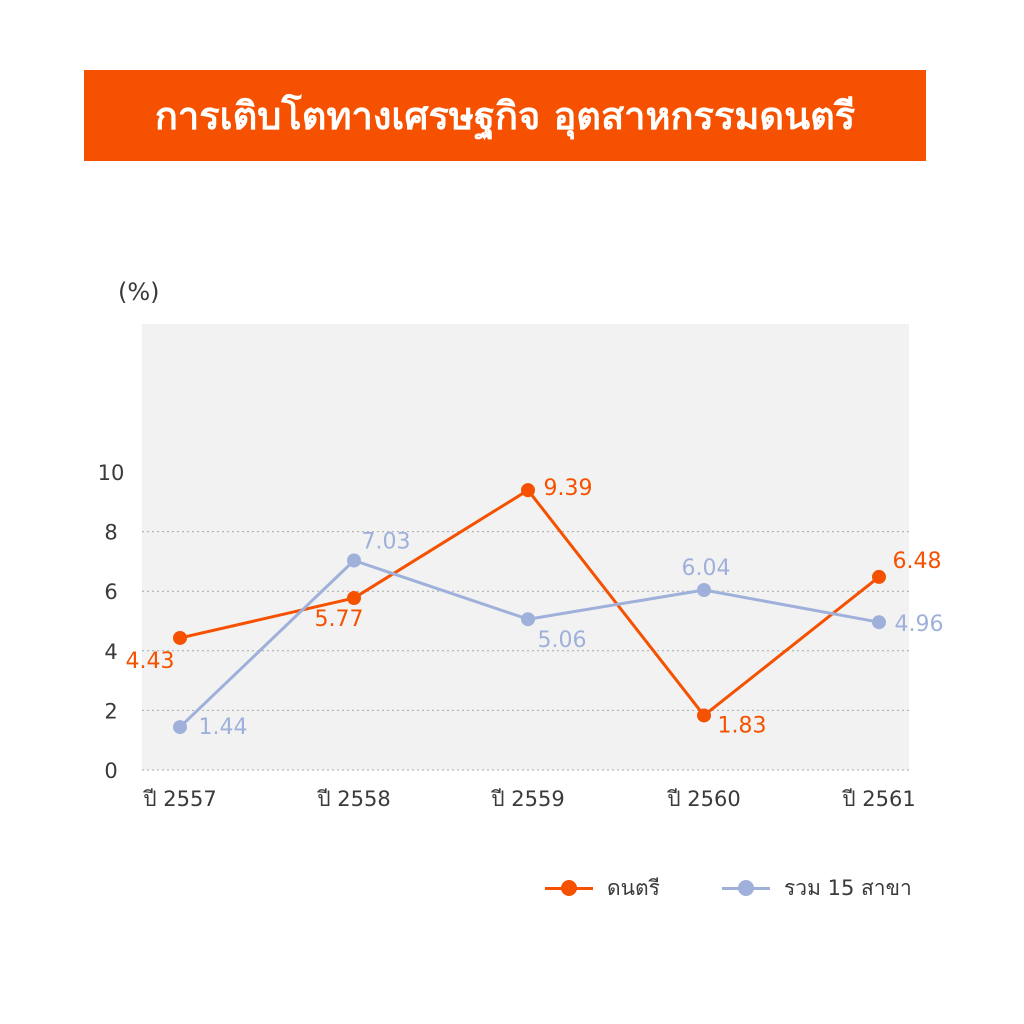 The height and width of the screenshot is (1024, 1024). Describe the element at coordinates (150, 661) in the screenshot. I see `data-label-music: 4.43` at that location.